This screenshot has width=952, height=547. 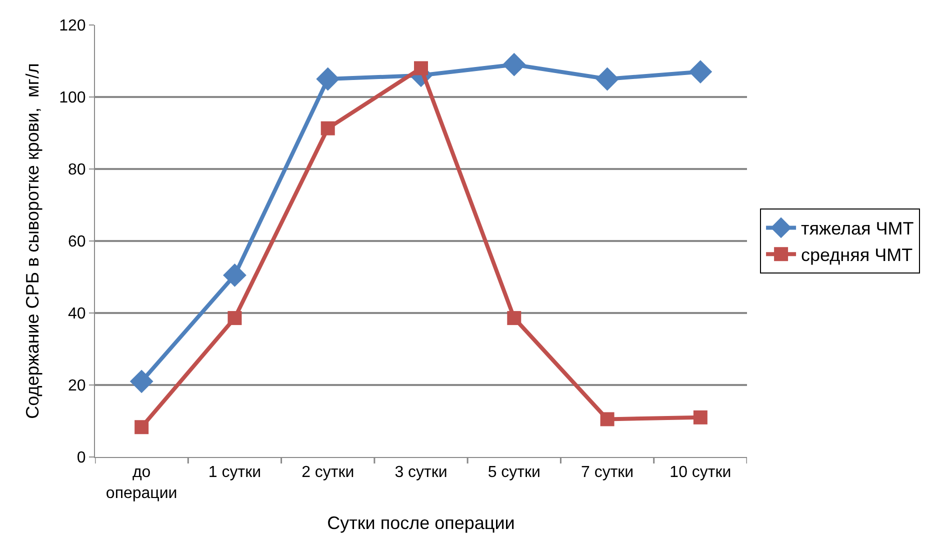 What do you see at coordinates (77, 170) in the screenshot?
I see `y-tick-label: 80` at bounding box center [77, 170].